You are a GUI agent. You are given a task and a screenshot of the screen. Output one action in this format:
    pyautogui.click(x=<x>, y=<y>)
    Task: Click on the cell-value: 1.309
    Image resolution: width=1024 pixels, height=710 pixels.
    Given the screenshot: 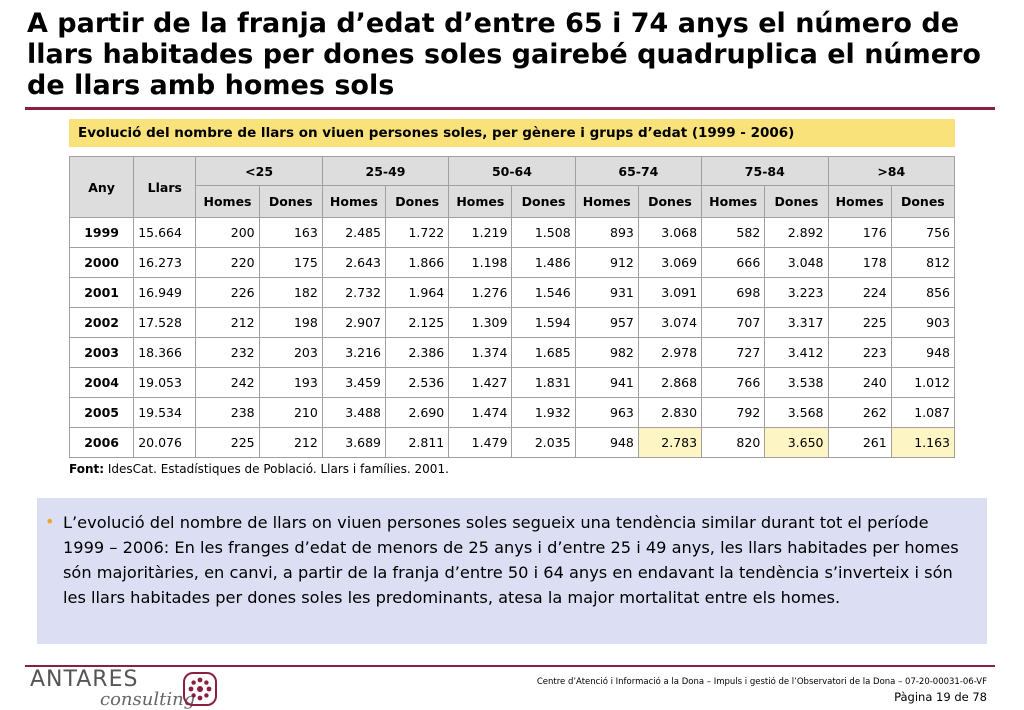 What is the action you would take?
    pyautogui.click(x=480, y=322)
    